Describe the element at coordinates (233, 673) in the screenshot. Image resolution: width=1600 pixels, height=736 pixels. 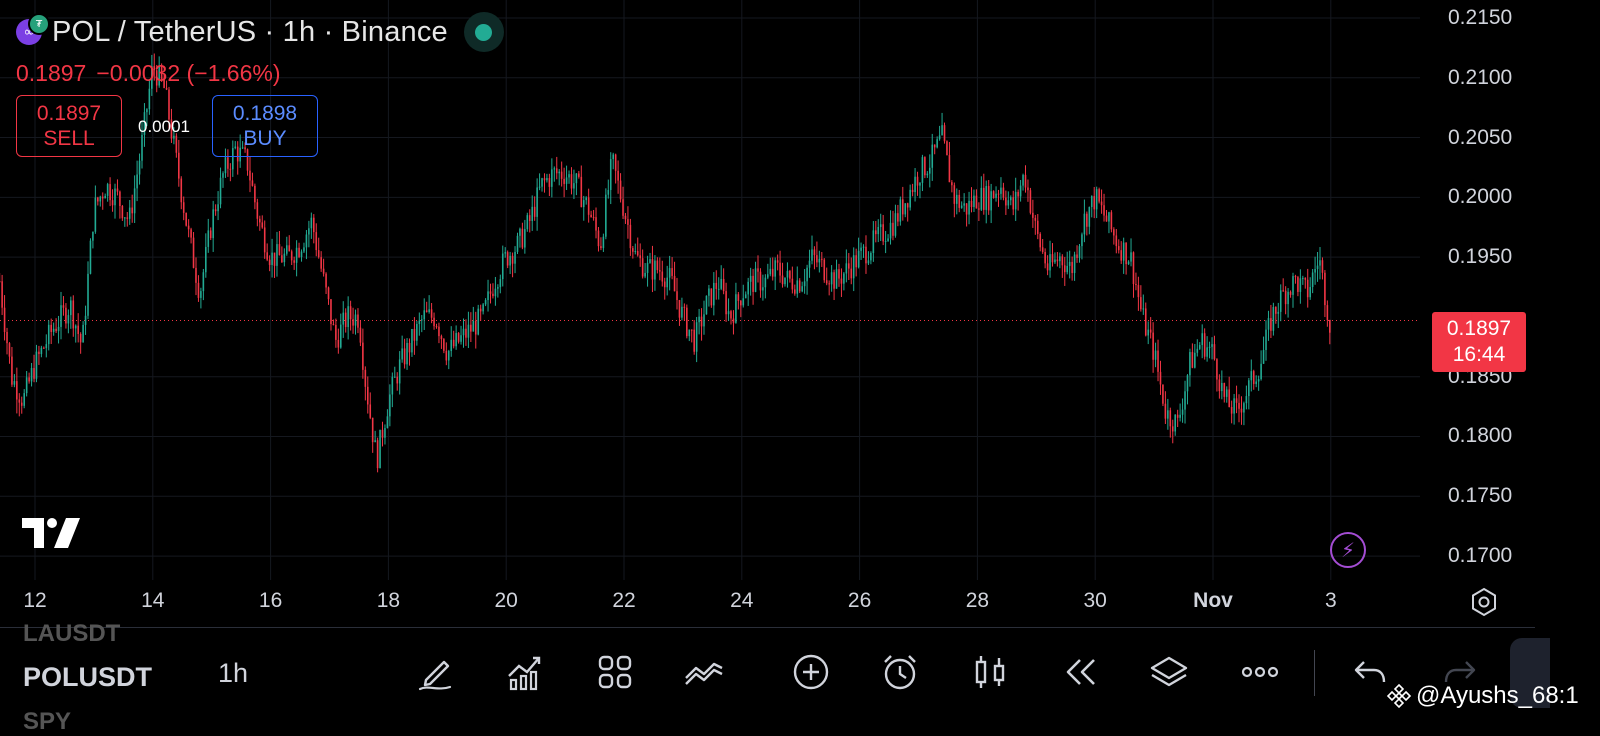
I see `timeframe-selector: 1h` at that location.